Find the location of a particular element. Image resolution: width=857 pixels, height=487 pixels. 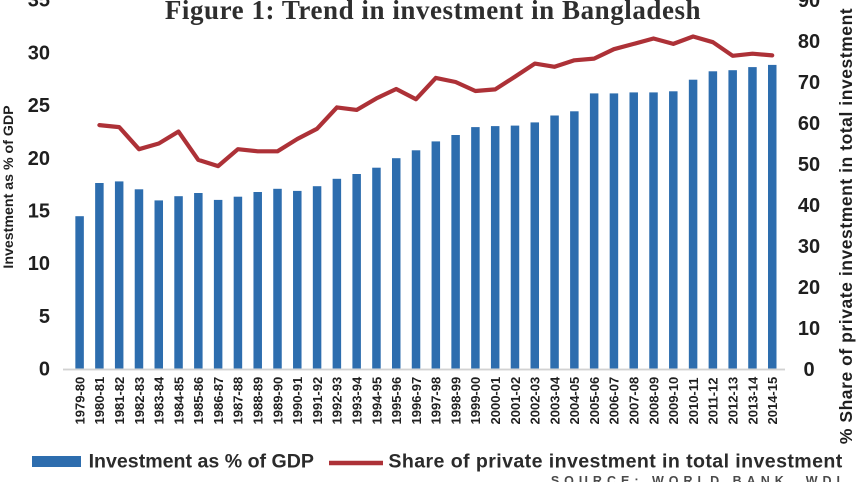

svg-text: 1994-95 is located at coordinates (376, 401).